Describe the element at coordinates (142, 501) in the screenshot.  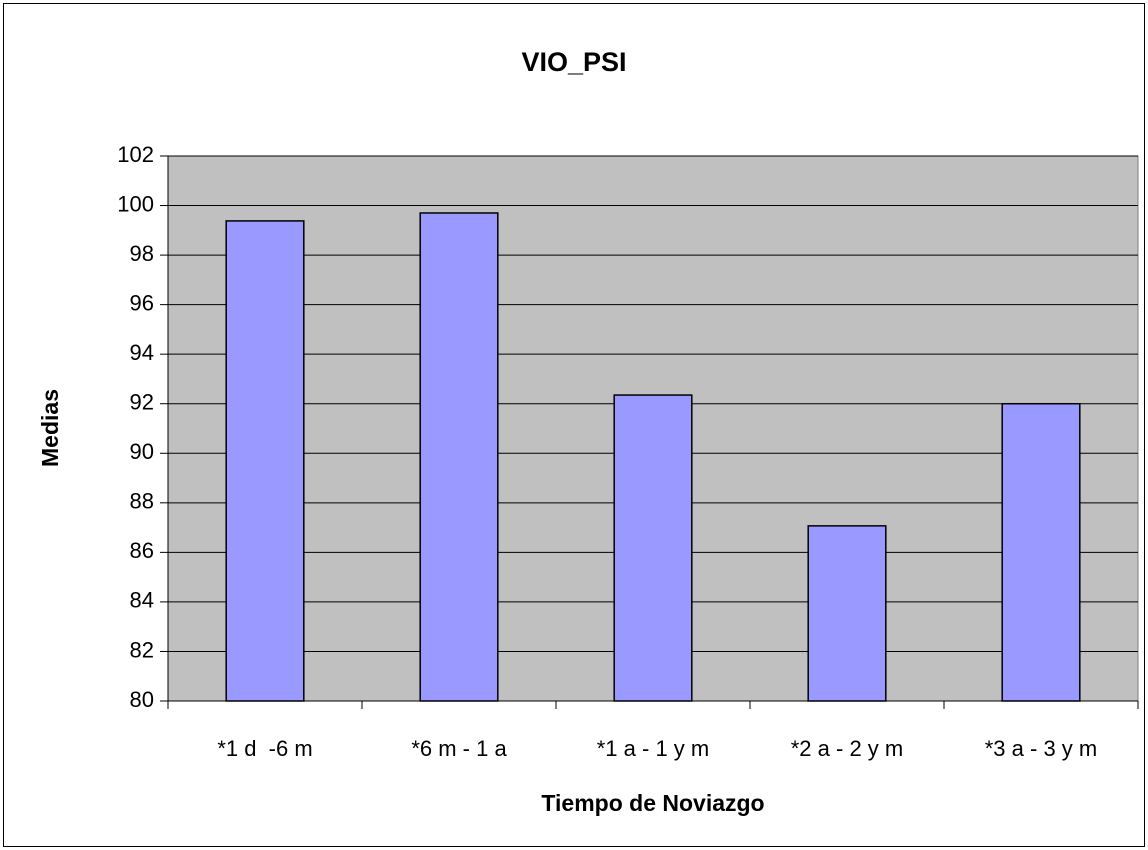
I see `y-tick-label: 88` at that location.